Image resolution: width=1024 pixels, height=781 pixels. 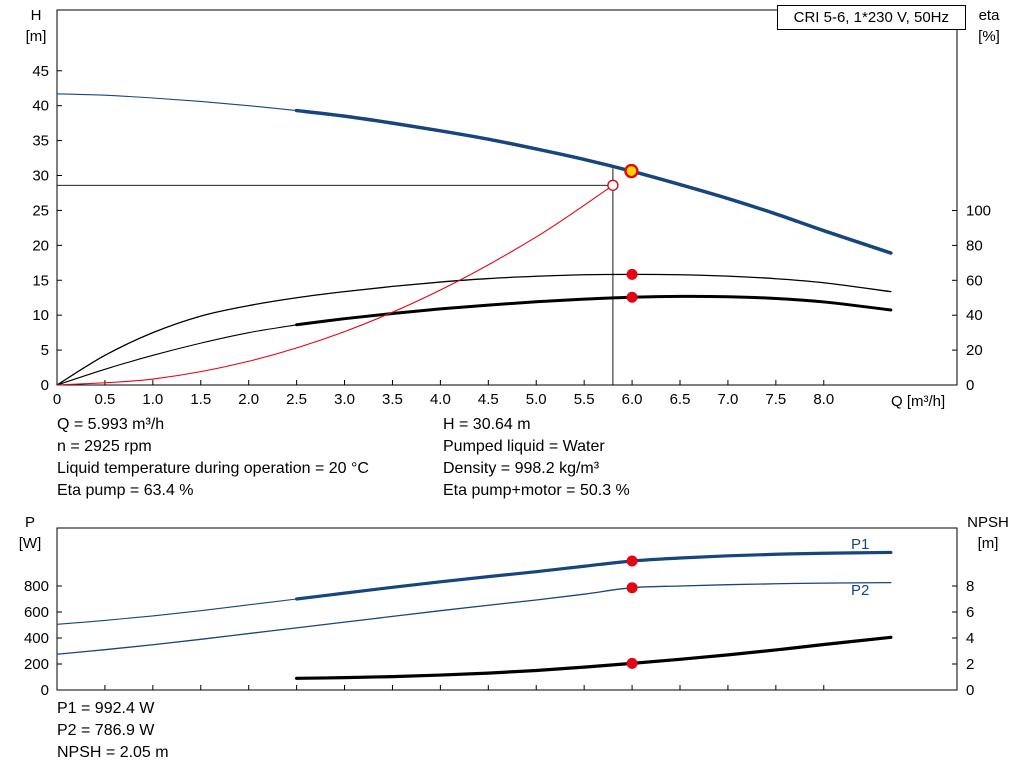 I want to click on head-curve, so click(x=593, y=181).